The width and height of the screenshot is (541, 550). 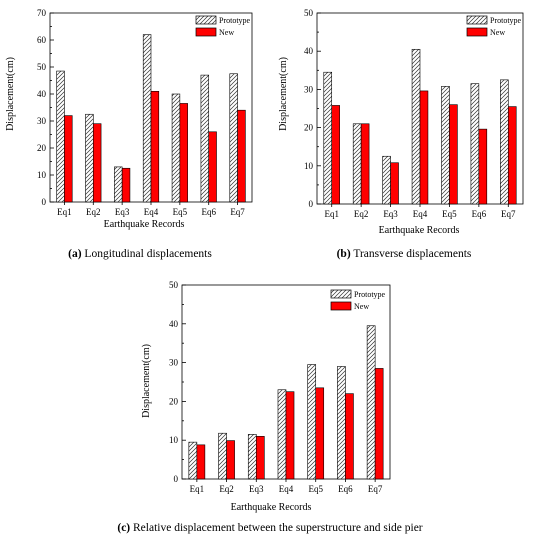 What do you see at coordinates (341, 423) in the screenshot?
I see `chart-c-bar-eq6-prototype` at bounding box center [341, 423].